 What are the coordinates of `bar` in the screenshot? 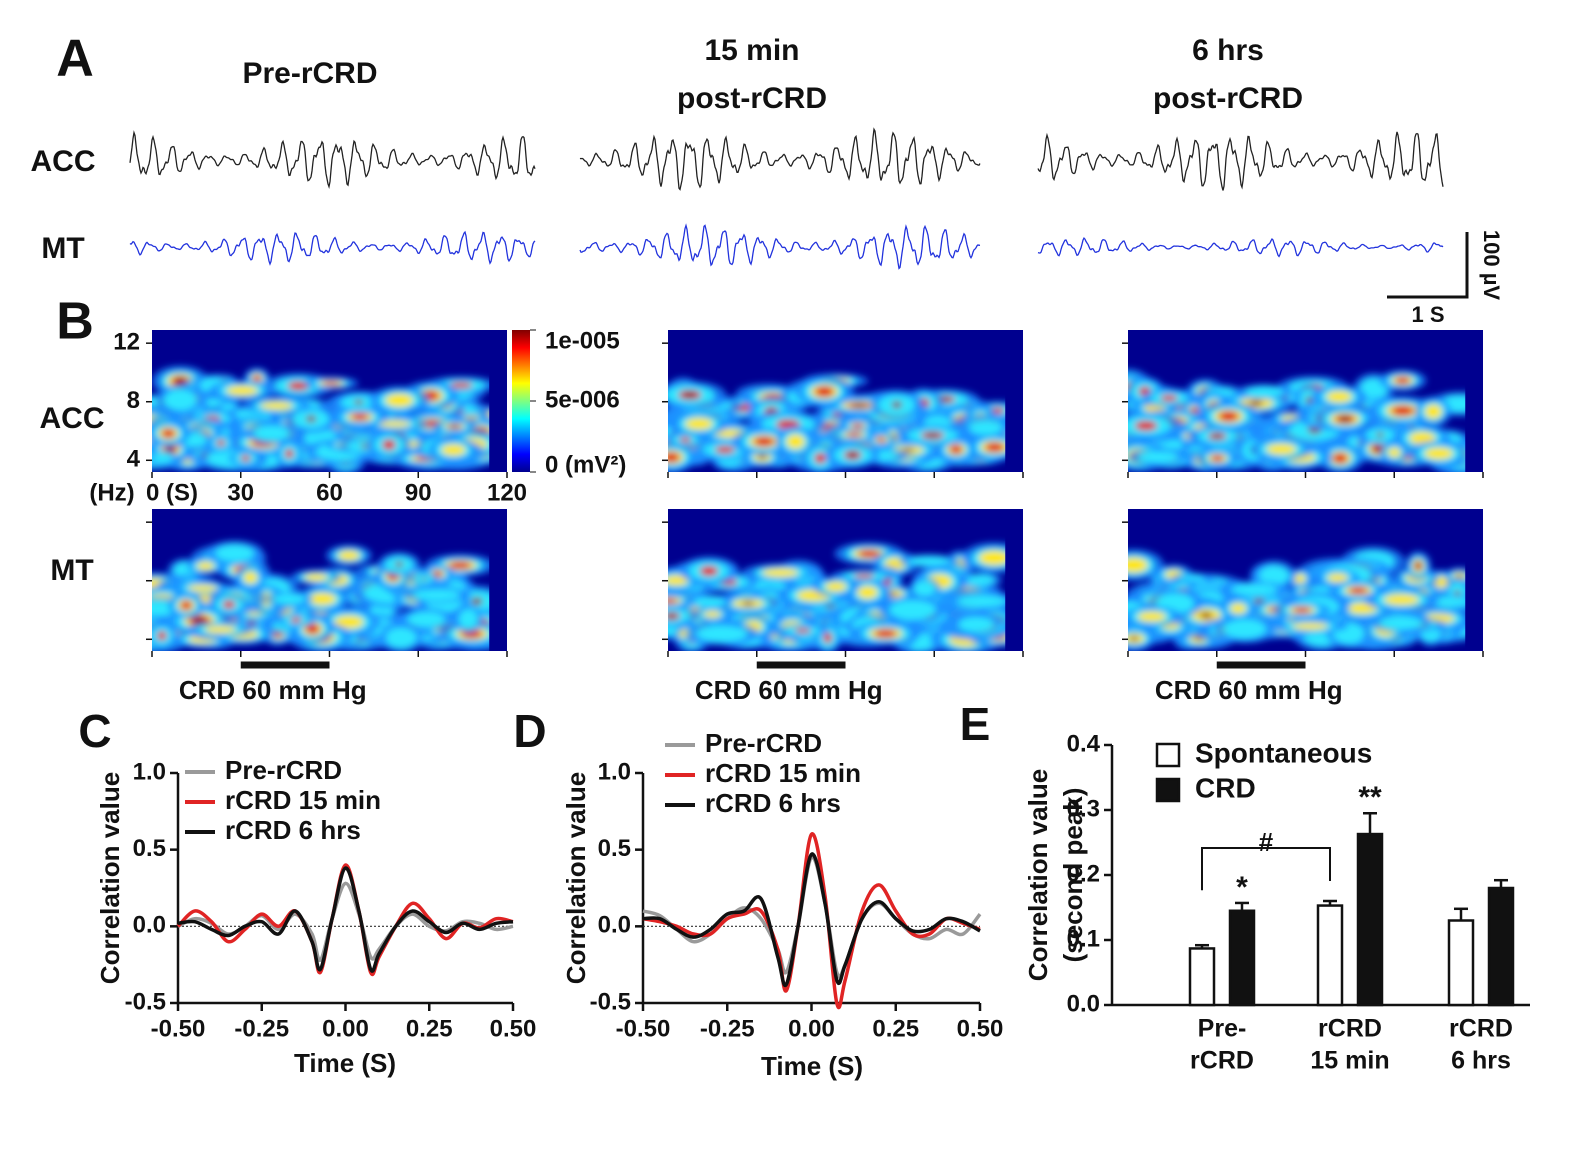 It's located at (1330, 955).